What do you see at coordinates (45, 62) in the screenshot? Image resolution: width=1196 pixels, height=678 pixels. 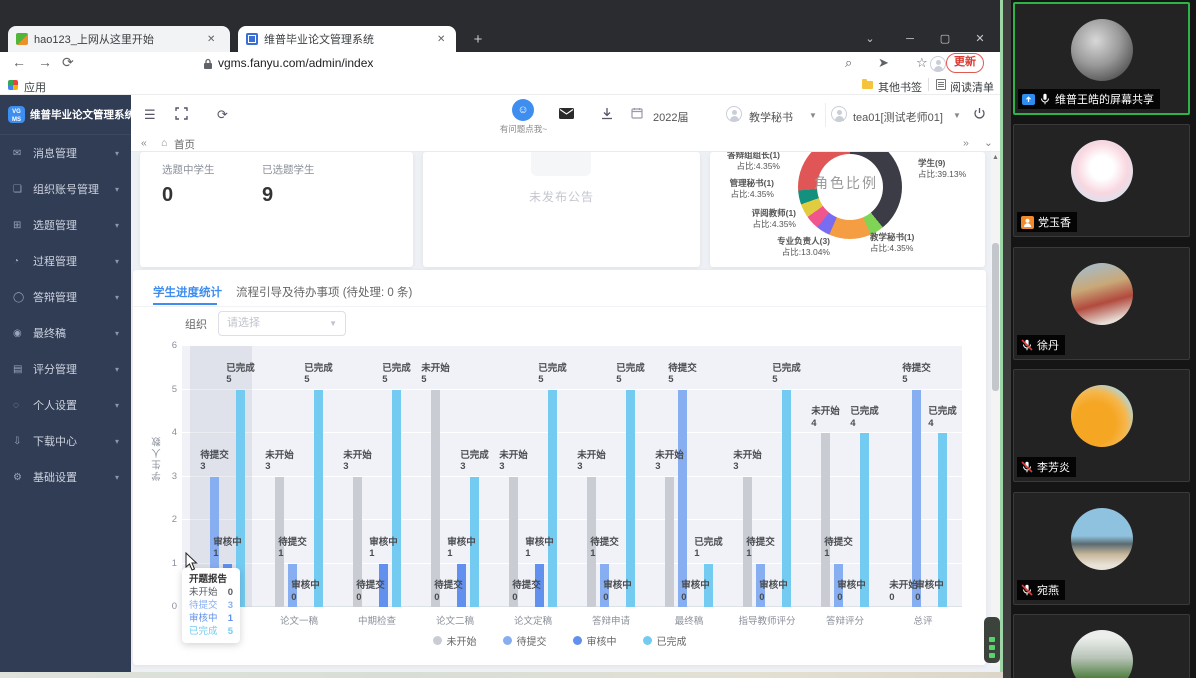 I see `forward-icon: →` at bounding box center [45, 62].